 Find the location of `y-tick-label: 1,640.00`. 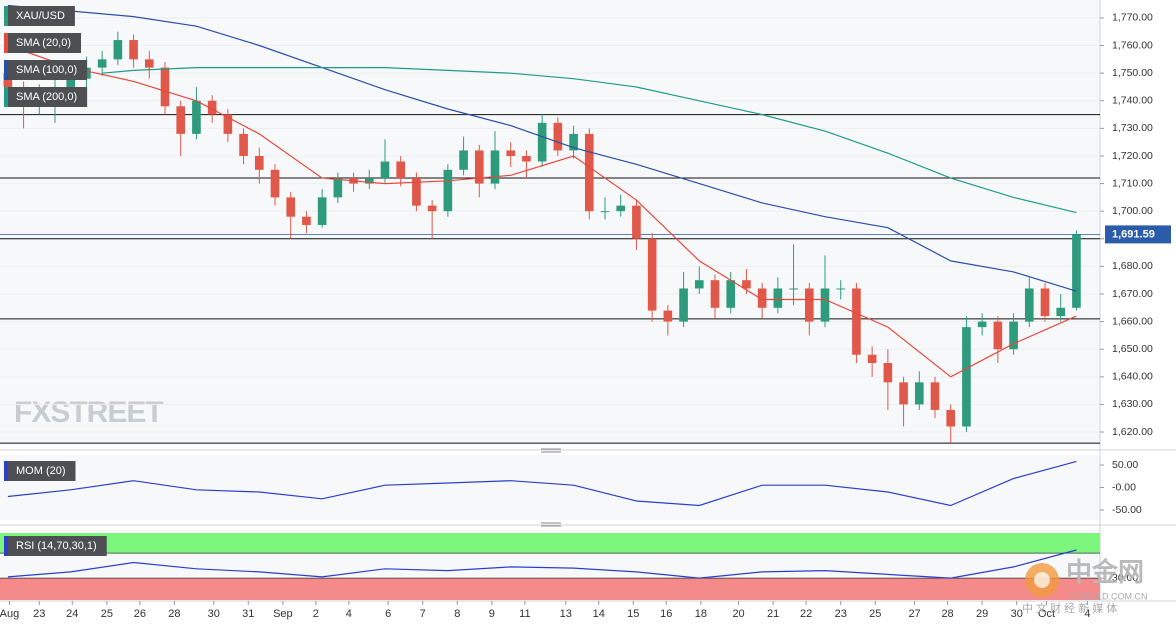

y-tick-label: 1,640.00 is located at coordinates (1132, 377).